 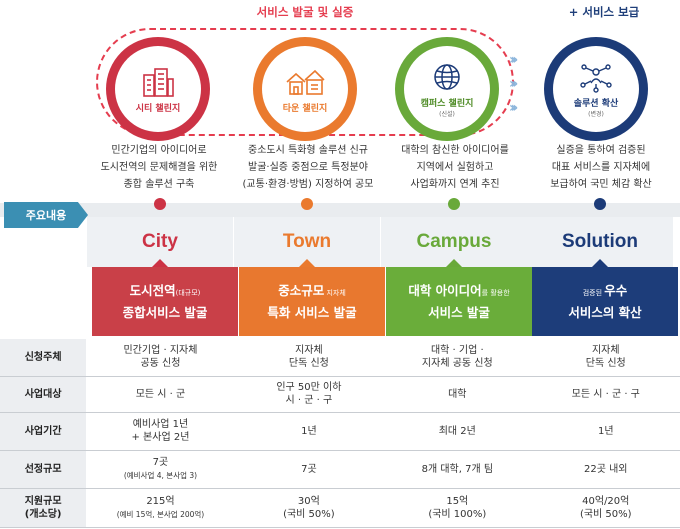 What do you see at coordinates (454, 204) in the screenshot?
I see `campus-dot` at bounding box center [454, 204].